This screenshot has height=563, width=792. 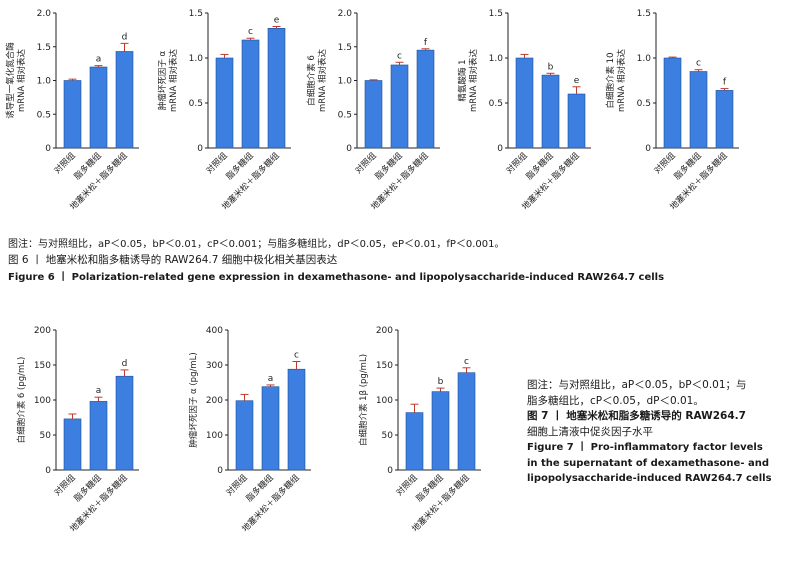 What do you see at coordinates (610, 80) in the screenshot?
I see `y-axis-label: 白细胞介素 10` at bounding box center [610, 80].